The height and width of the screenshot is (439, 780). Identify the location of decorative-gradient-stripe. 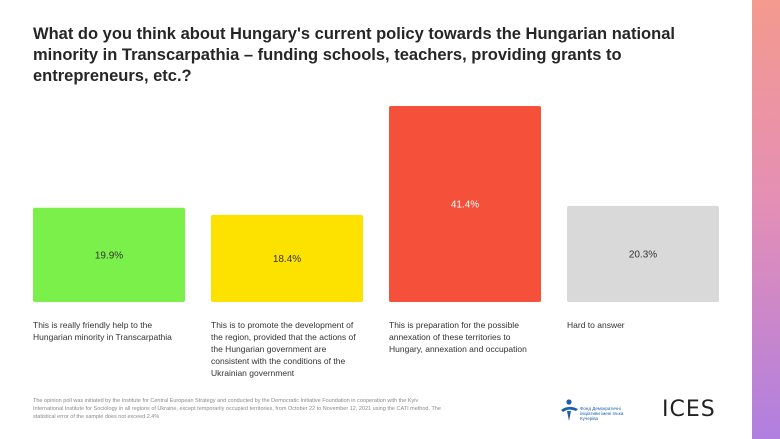
(766, 219).